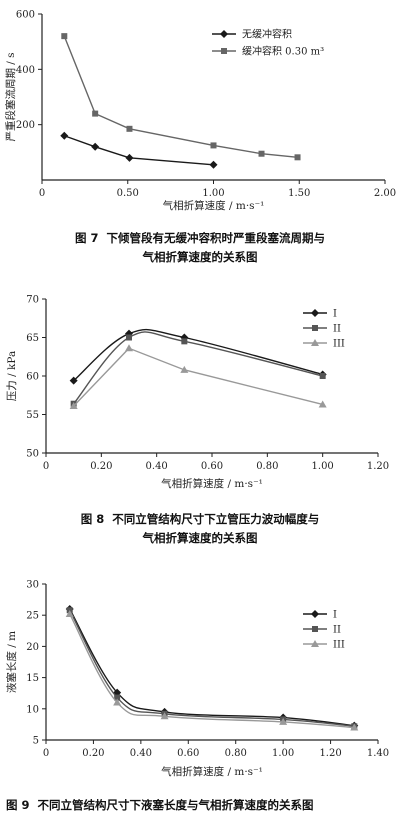 The width and height of the screenshot is (400, 821). I want to click on legend-label: 无缓冲容积, so click(267, 34).